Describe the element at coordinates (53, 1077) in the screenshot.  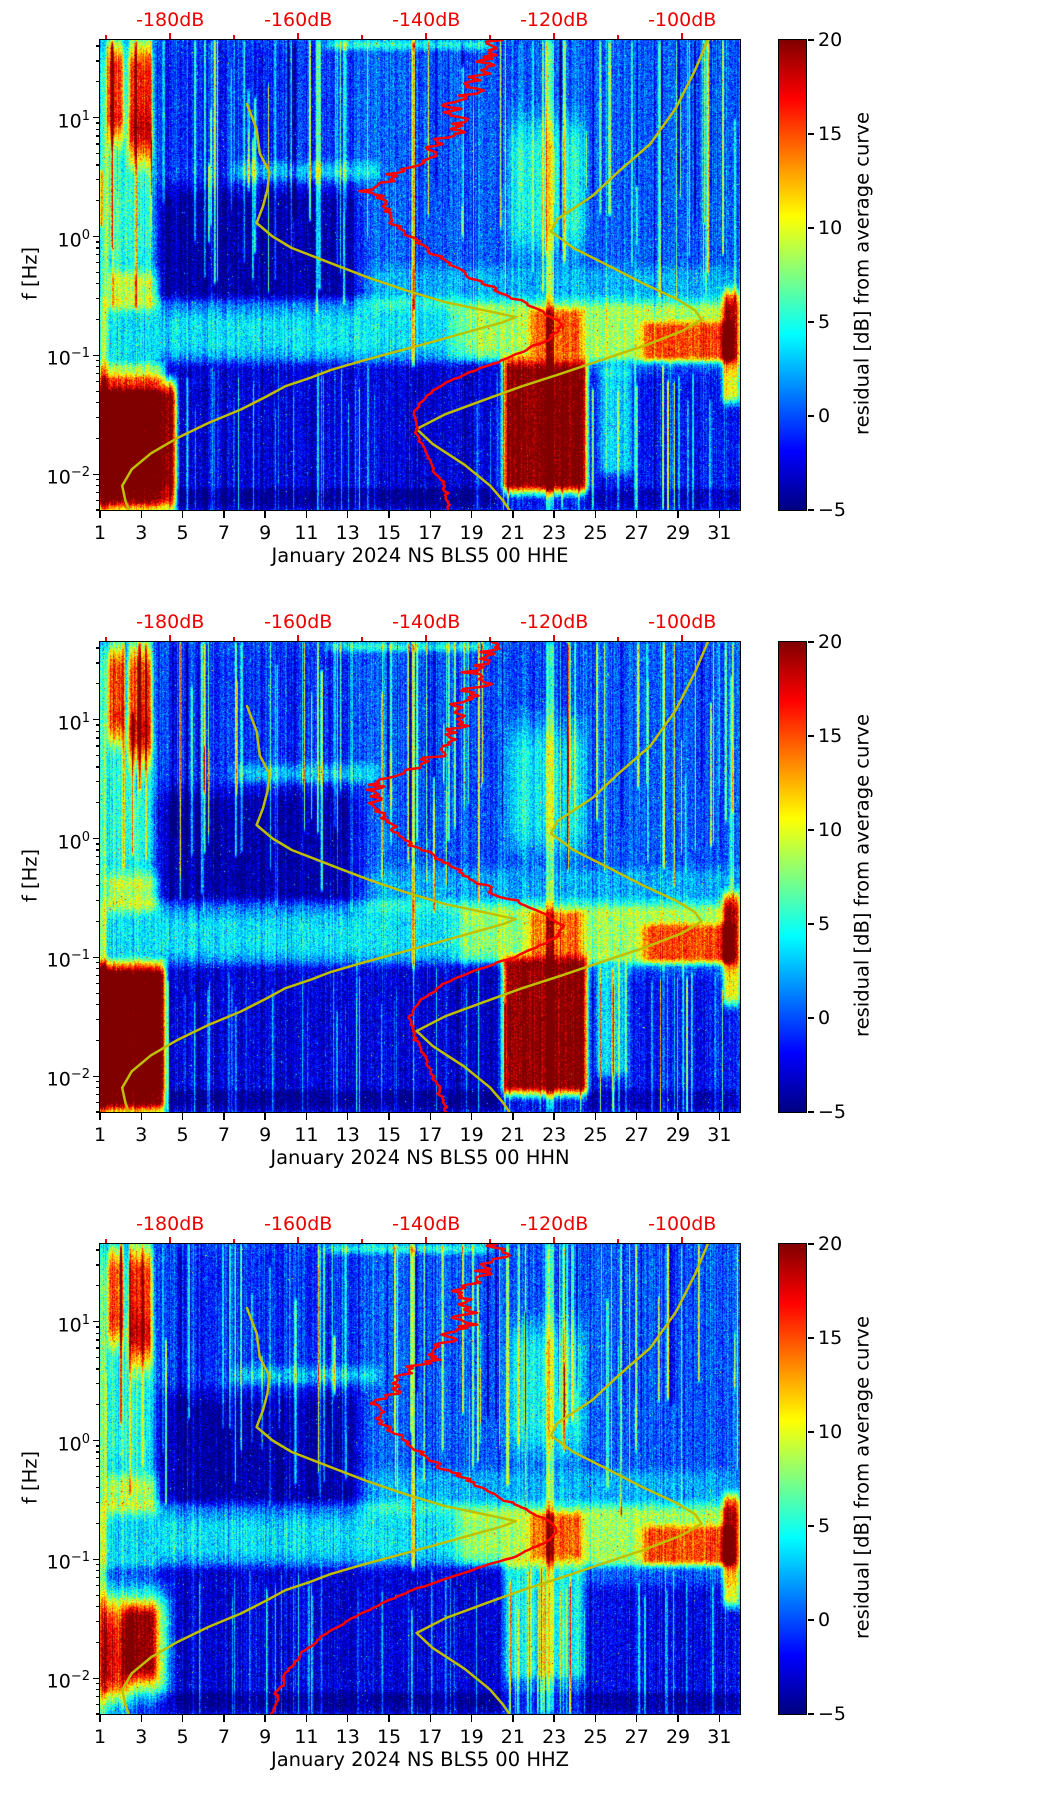
I see `y-tick-label: 10−2` at that location.